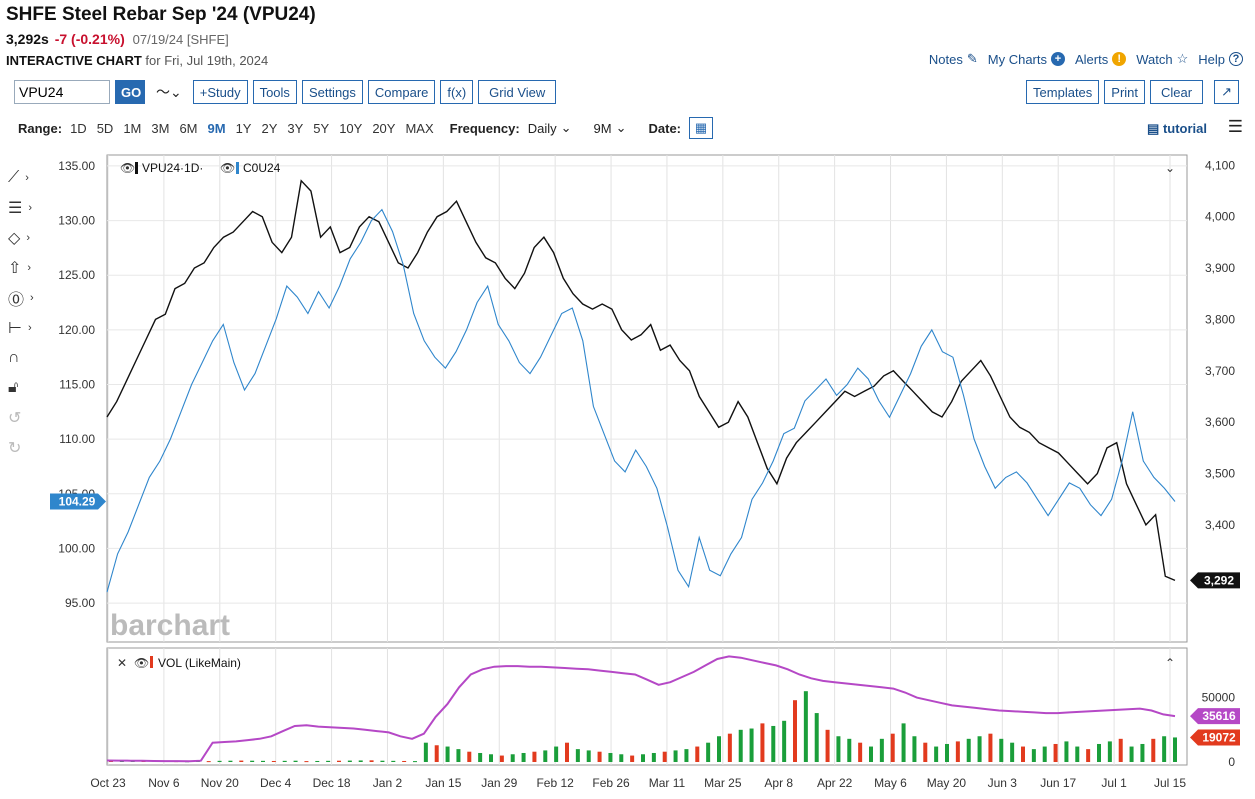 Image resolution: width=1255 pixels, height=799 pixels. Describe the element at coordinates (295, 128) in the screenshot. I see `range-3y: 3Y` at that location.